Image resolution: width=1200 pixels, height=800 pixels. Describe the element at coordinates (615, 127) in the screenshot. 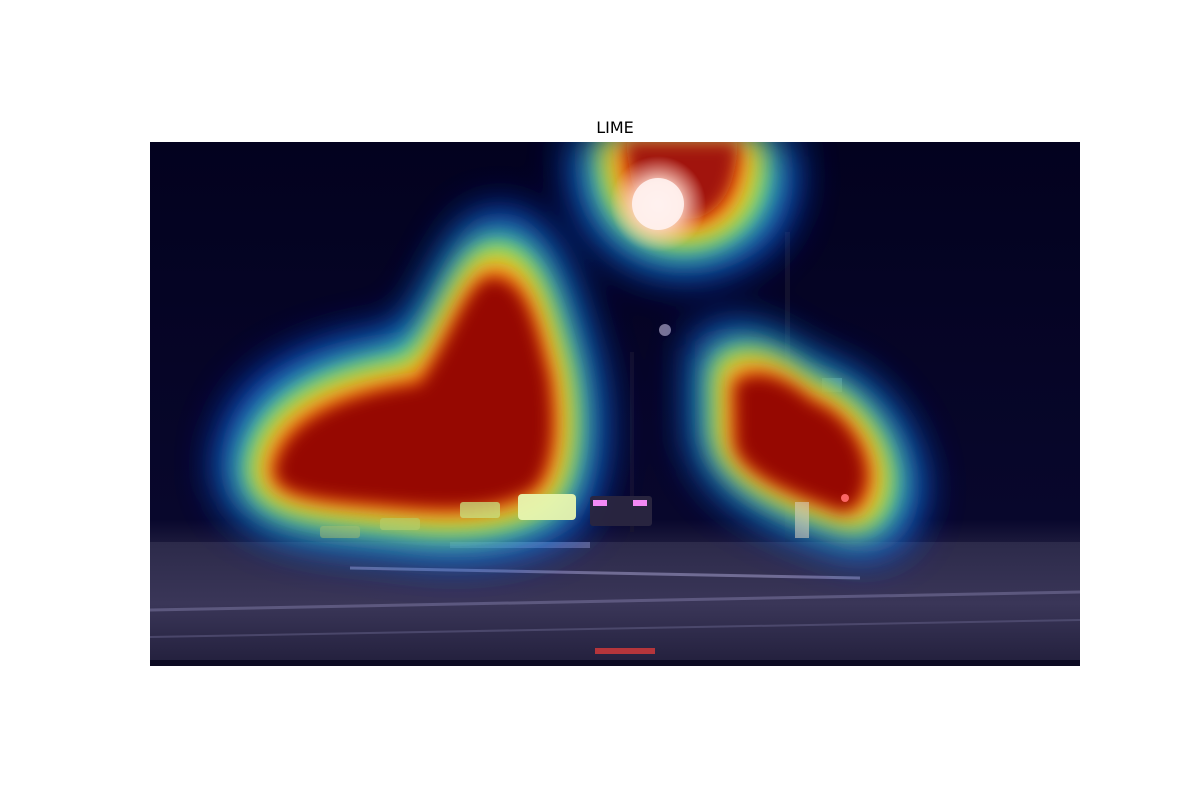

I see `figure-title: LIME` at that location.